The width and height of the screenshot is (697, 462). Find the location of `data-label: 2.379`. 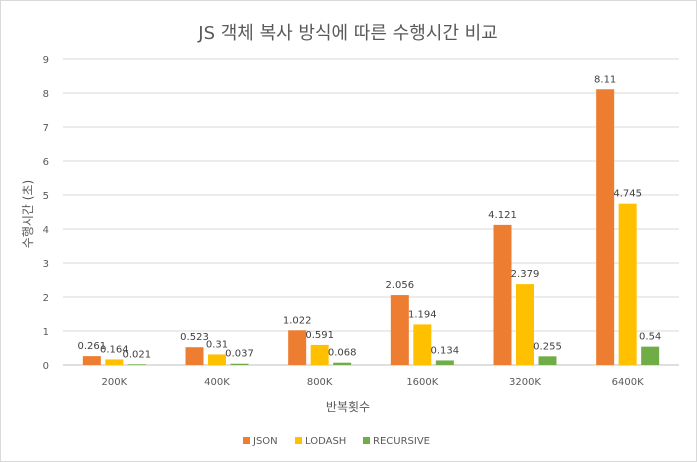

data-label: 2.379 is located at coordinates (525, 274).